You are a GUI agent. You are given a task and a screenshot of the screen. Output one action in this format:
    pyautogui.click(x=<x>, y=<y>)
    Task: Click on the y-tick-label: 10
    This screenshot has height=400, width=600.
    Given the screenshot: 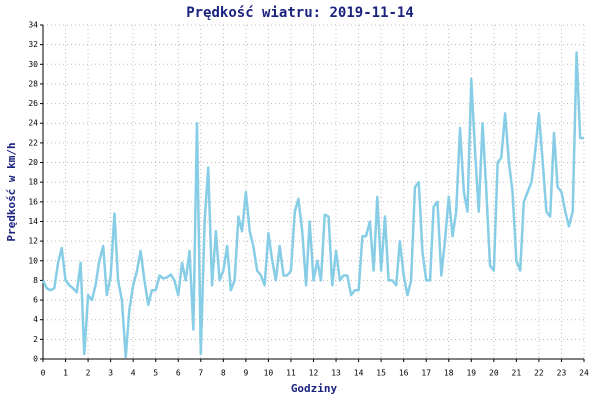 What is the action you would take?
    pyautogui.click(x=33, y=260)
    